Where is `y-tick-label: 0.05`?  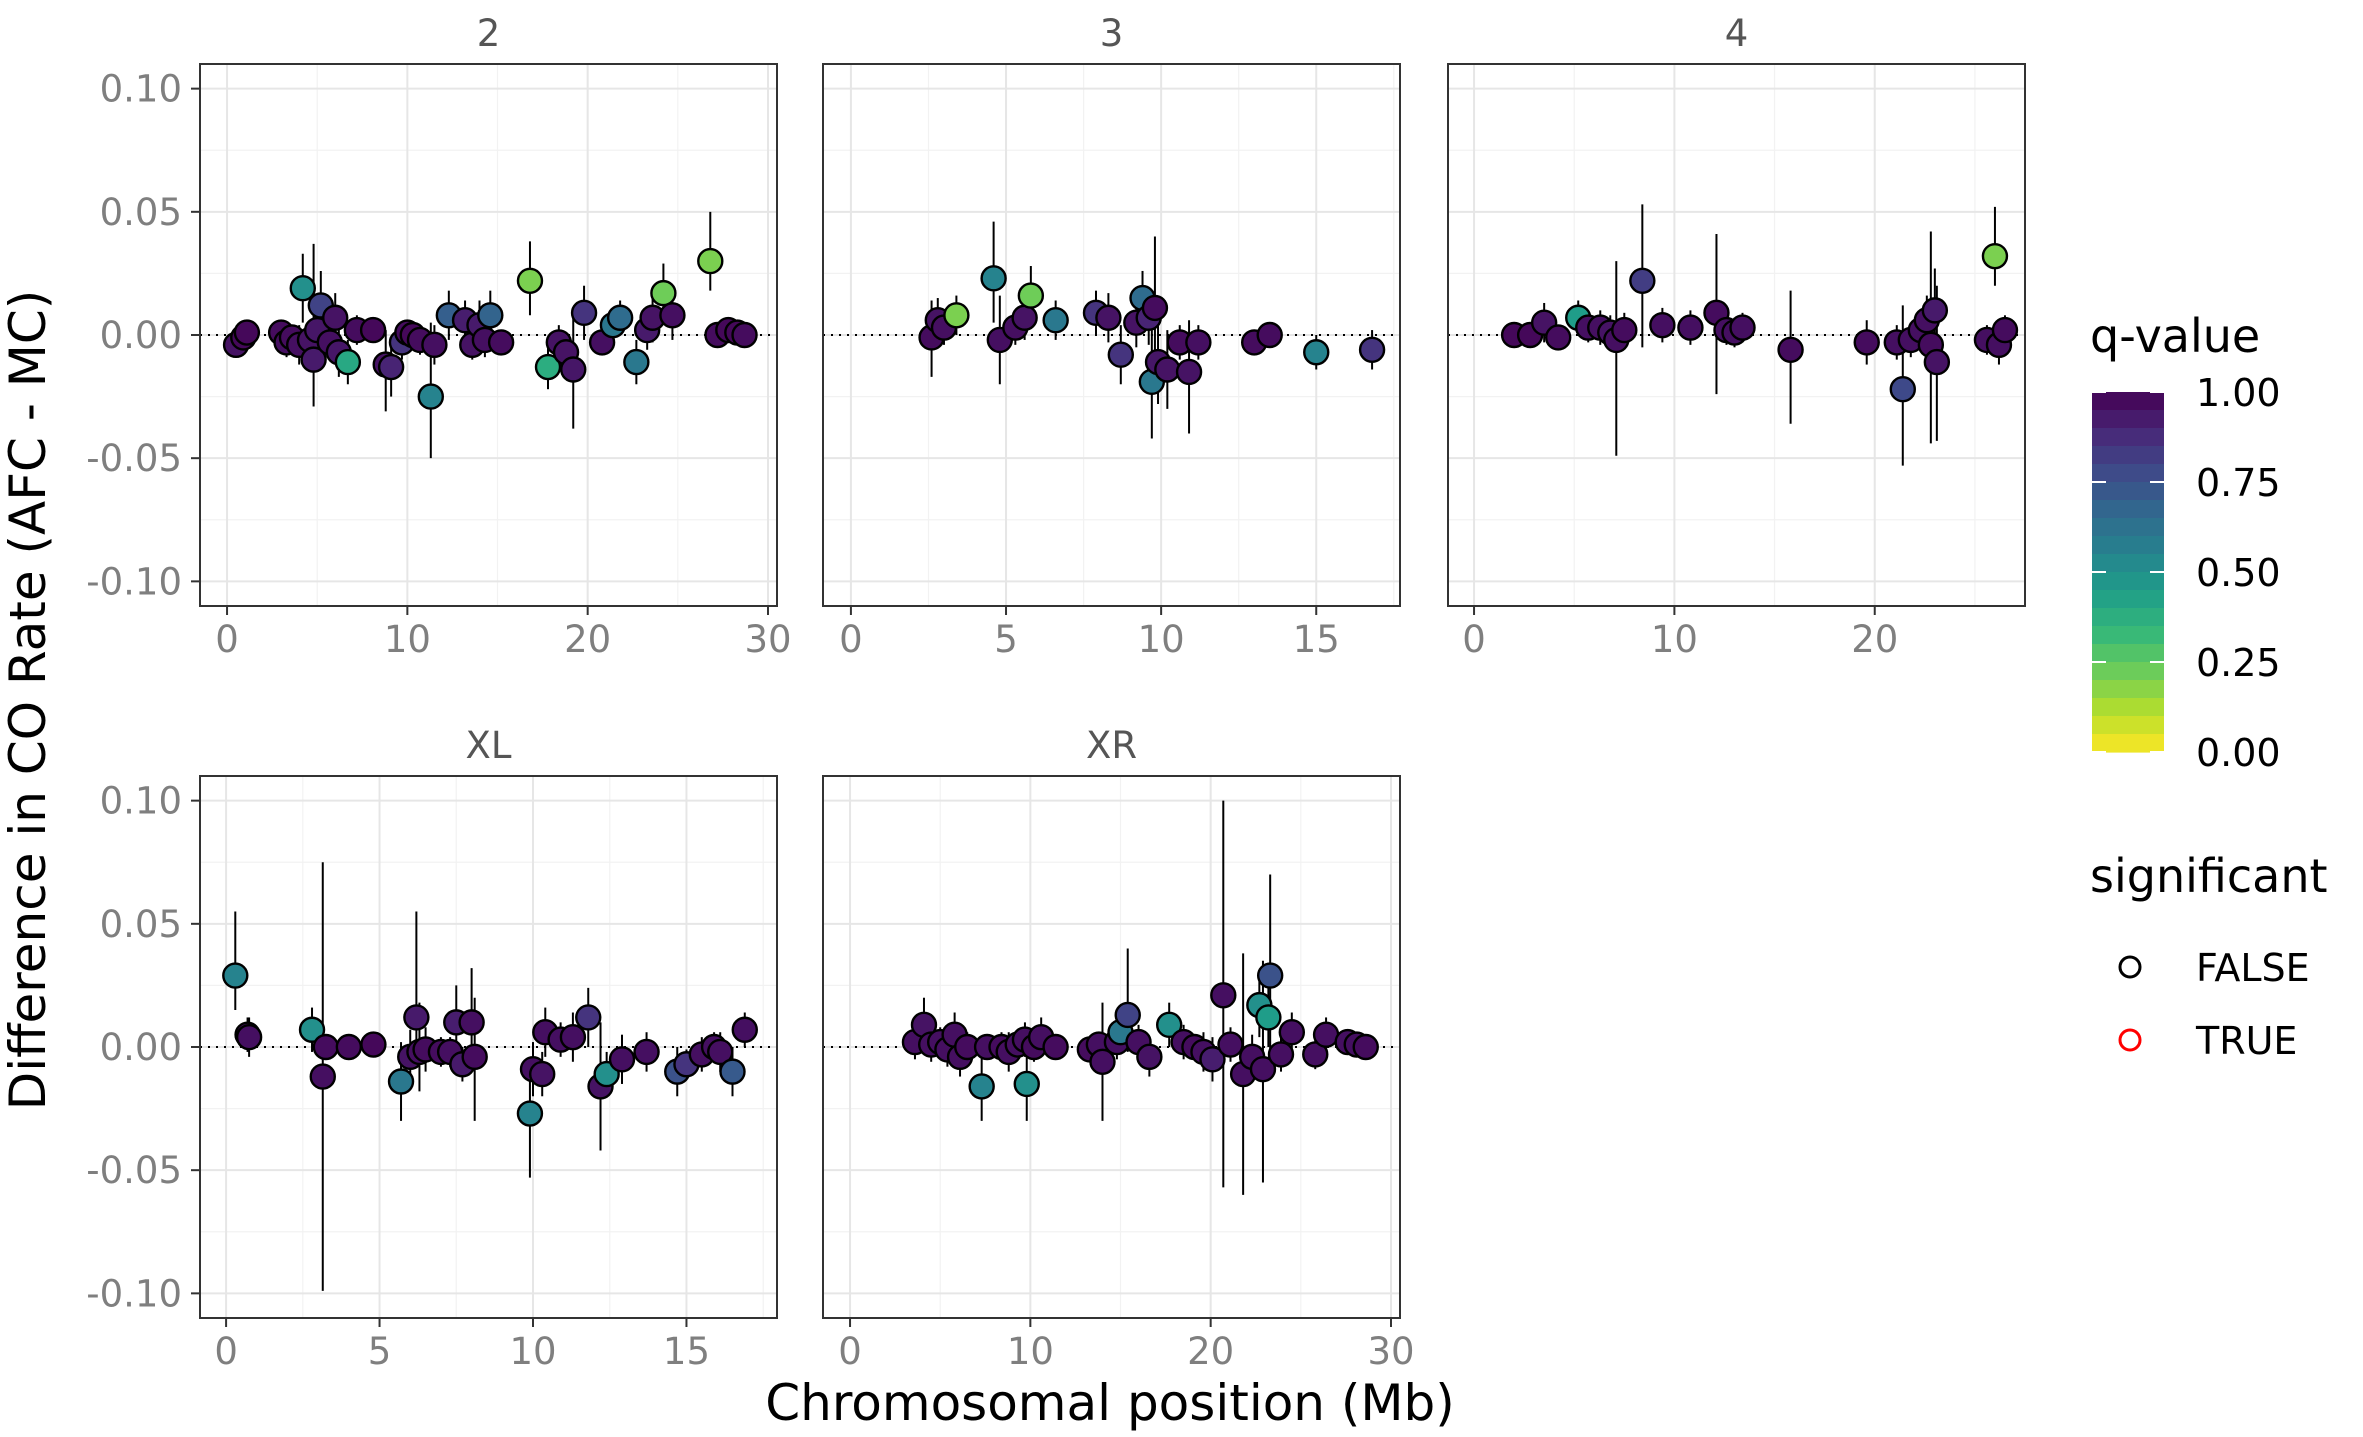 y-tick-label: 0.05 is located at coordinates (141, 212).